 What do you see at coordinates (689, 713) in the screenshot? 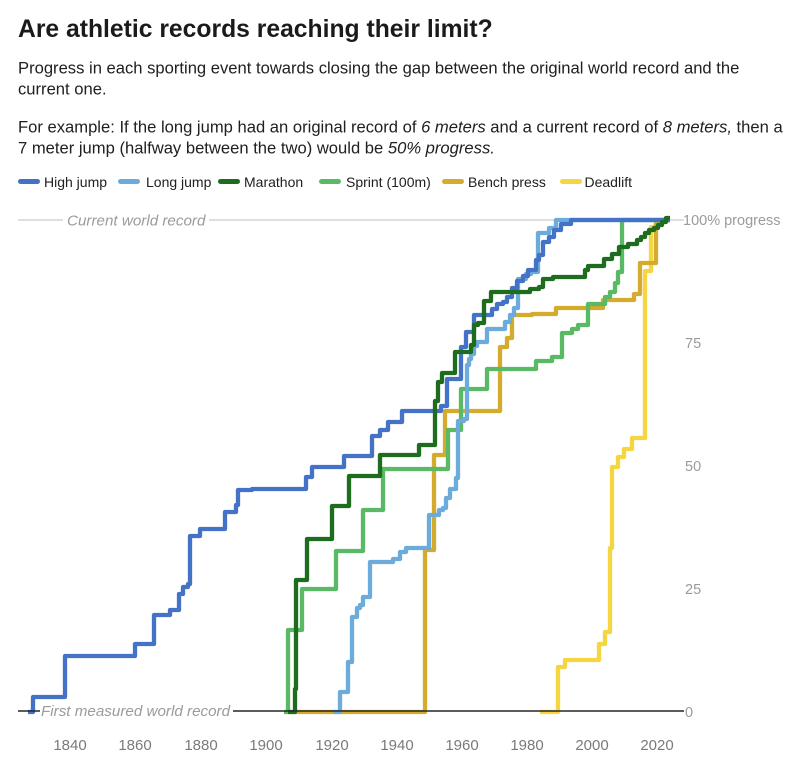
I see `svg-text: 0` at bounding box center [689, 713].